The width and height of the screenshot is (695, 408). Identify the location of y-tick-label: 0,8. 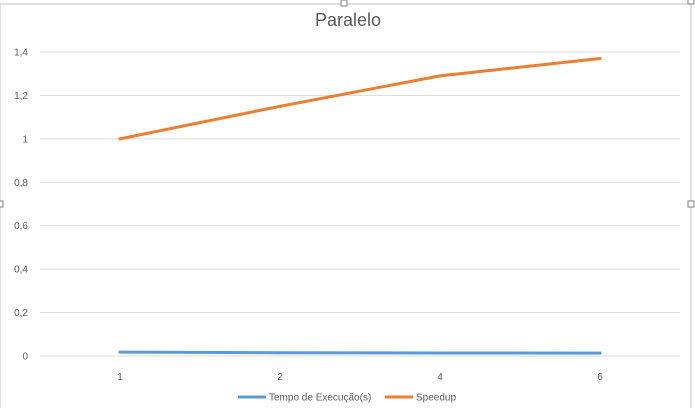
(21, 183).